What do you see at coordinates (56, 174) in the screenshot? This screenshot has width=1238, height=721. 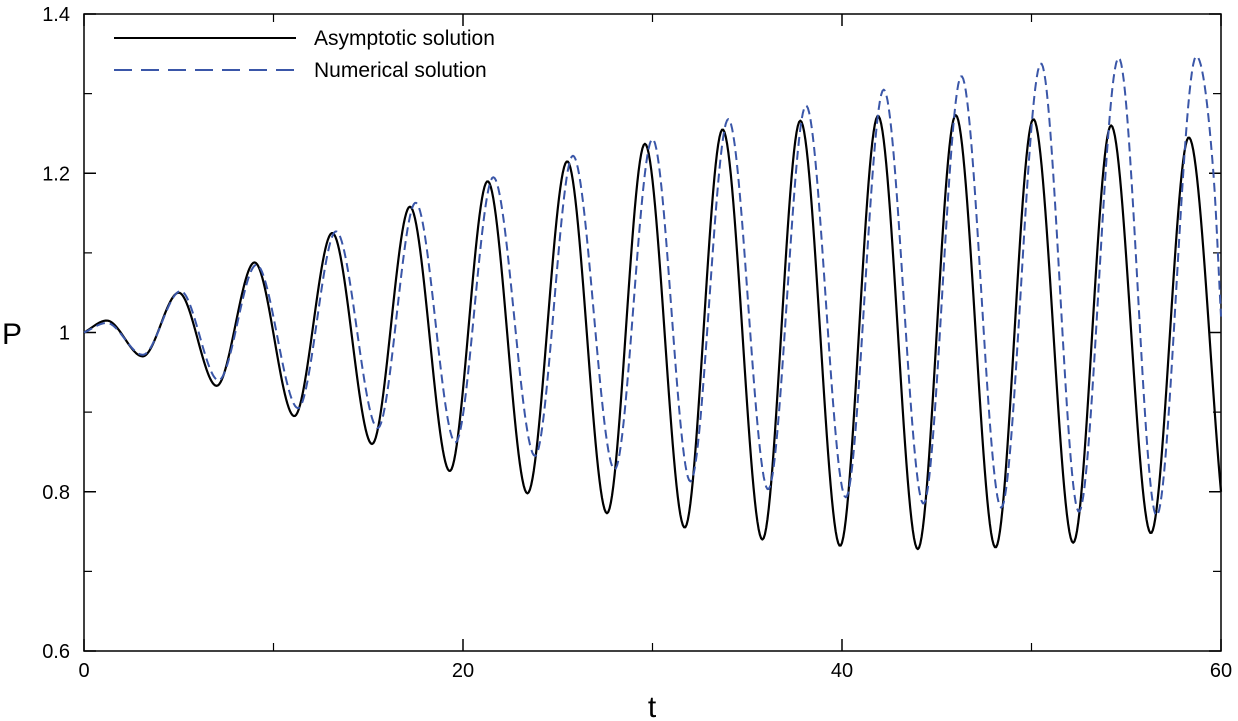 I see `y-tick-label: 1.2` at bounding box center [56, 174].